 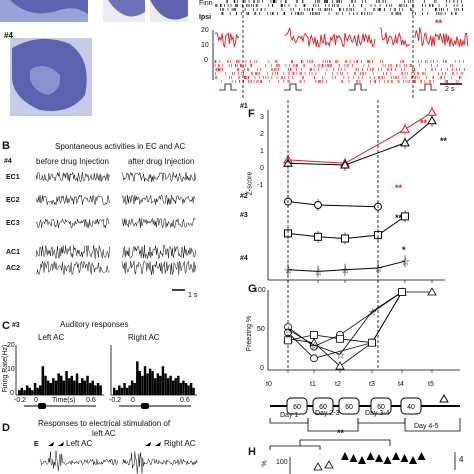 What do you see at coordinates (42, 406) in the screenshot?
I see `stim-marker-left` at bounding box center [42, 406].